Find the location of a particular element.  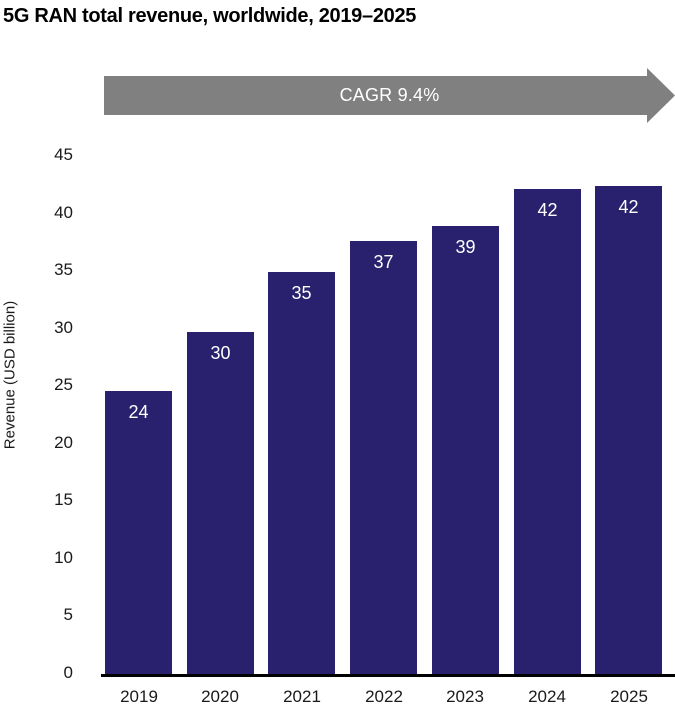

bar-2019: 24 is located at coordinates (138, 532).